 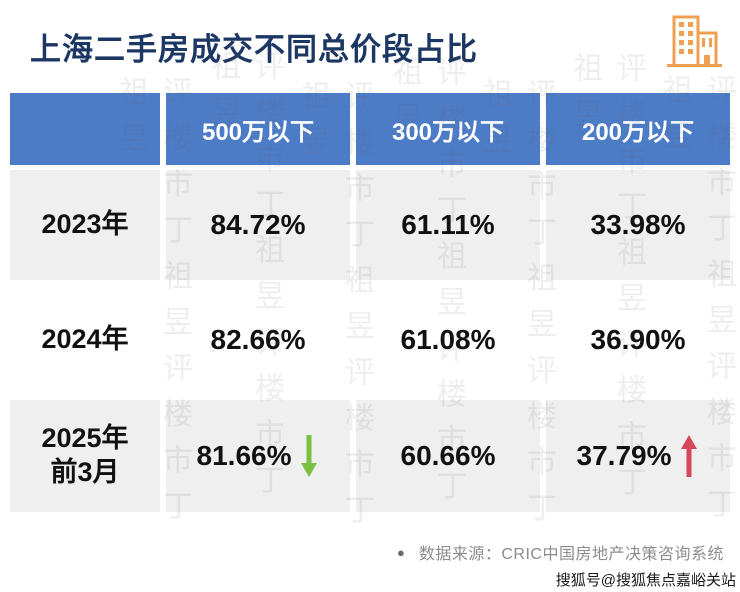 I want to click on table-cell: 36.90%, so click(x=638, y=340).